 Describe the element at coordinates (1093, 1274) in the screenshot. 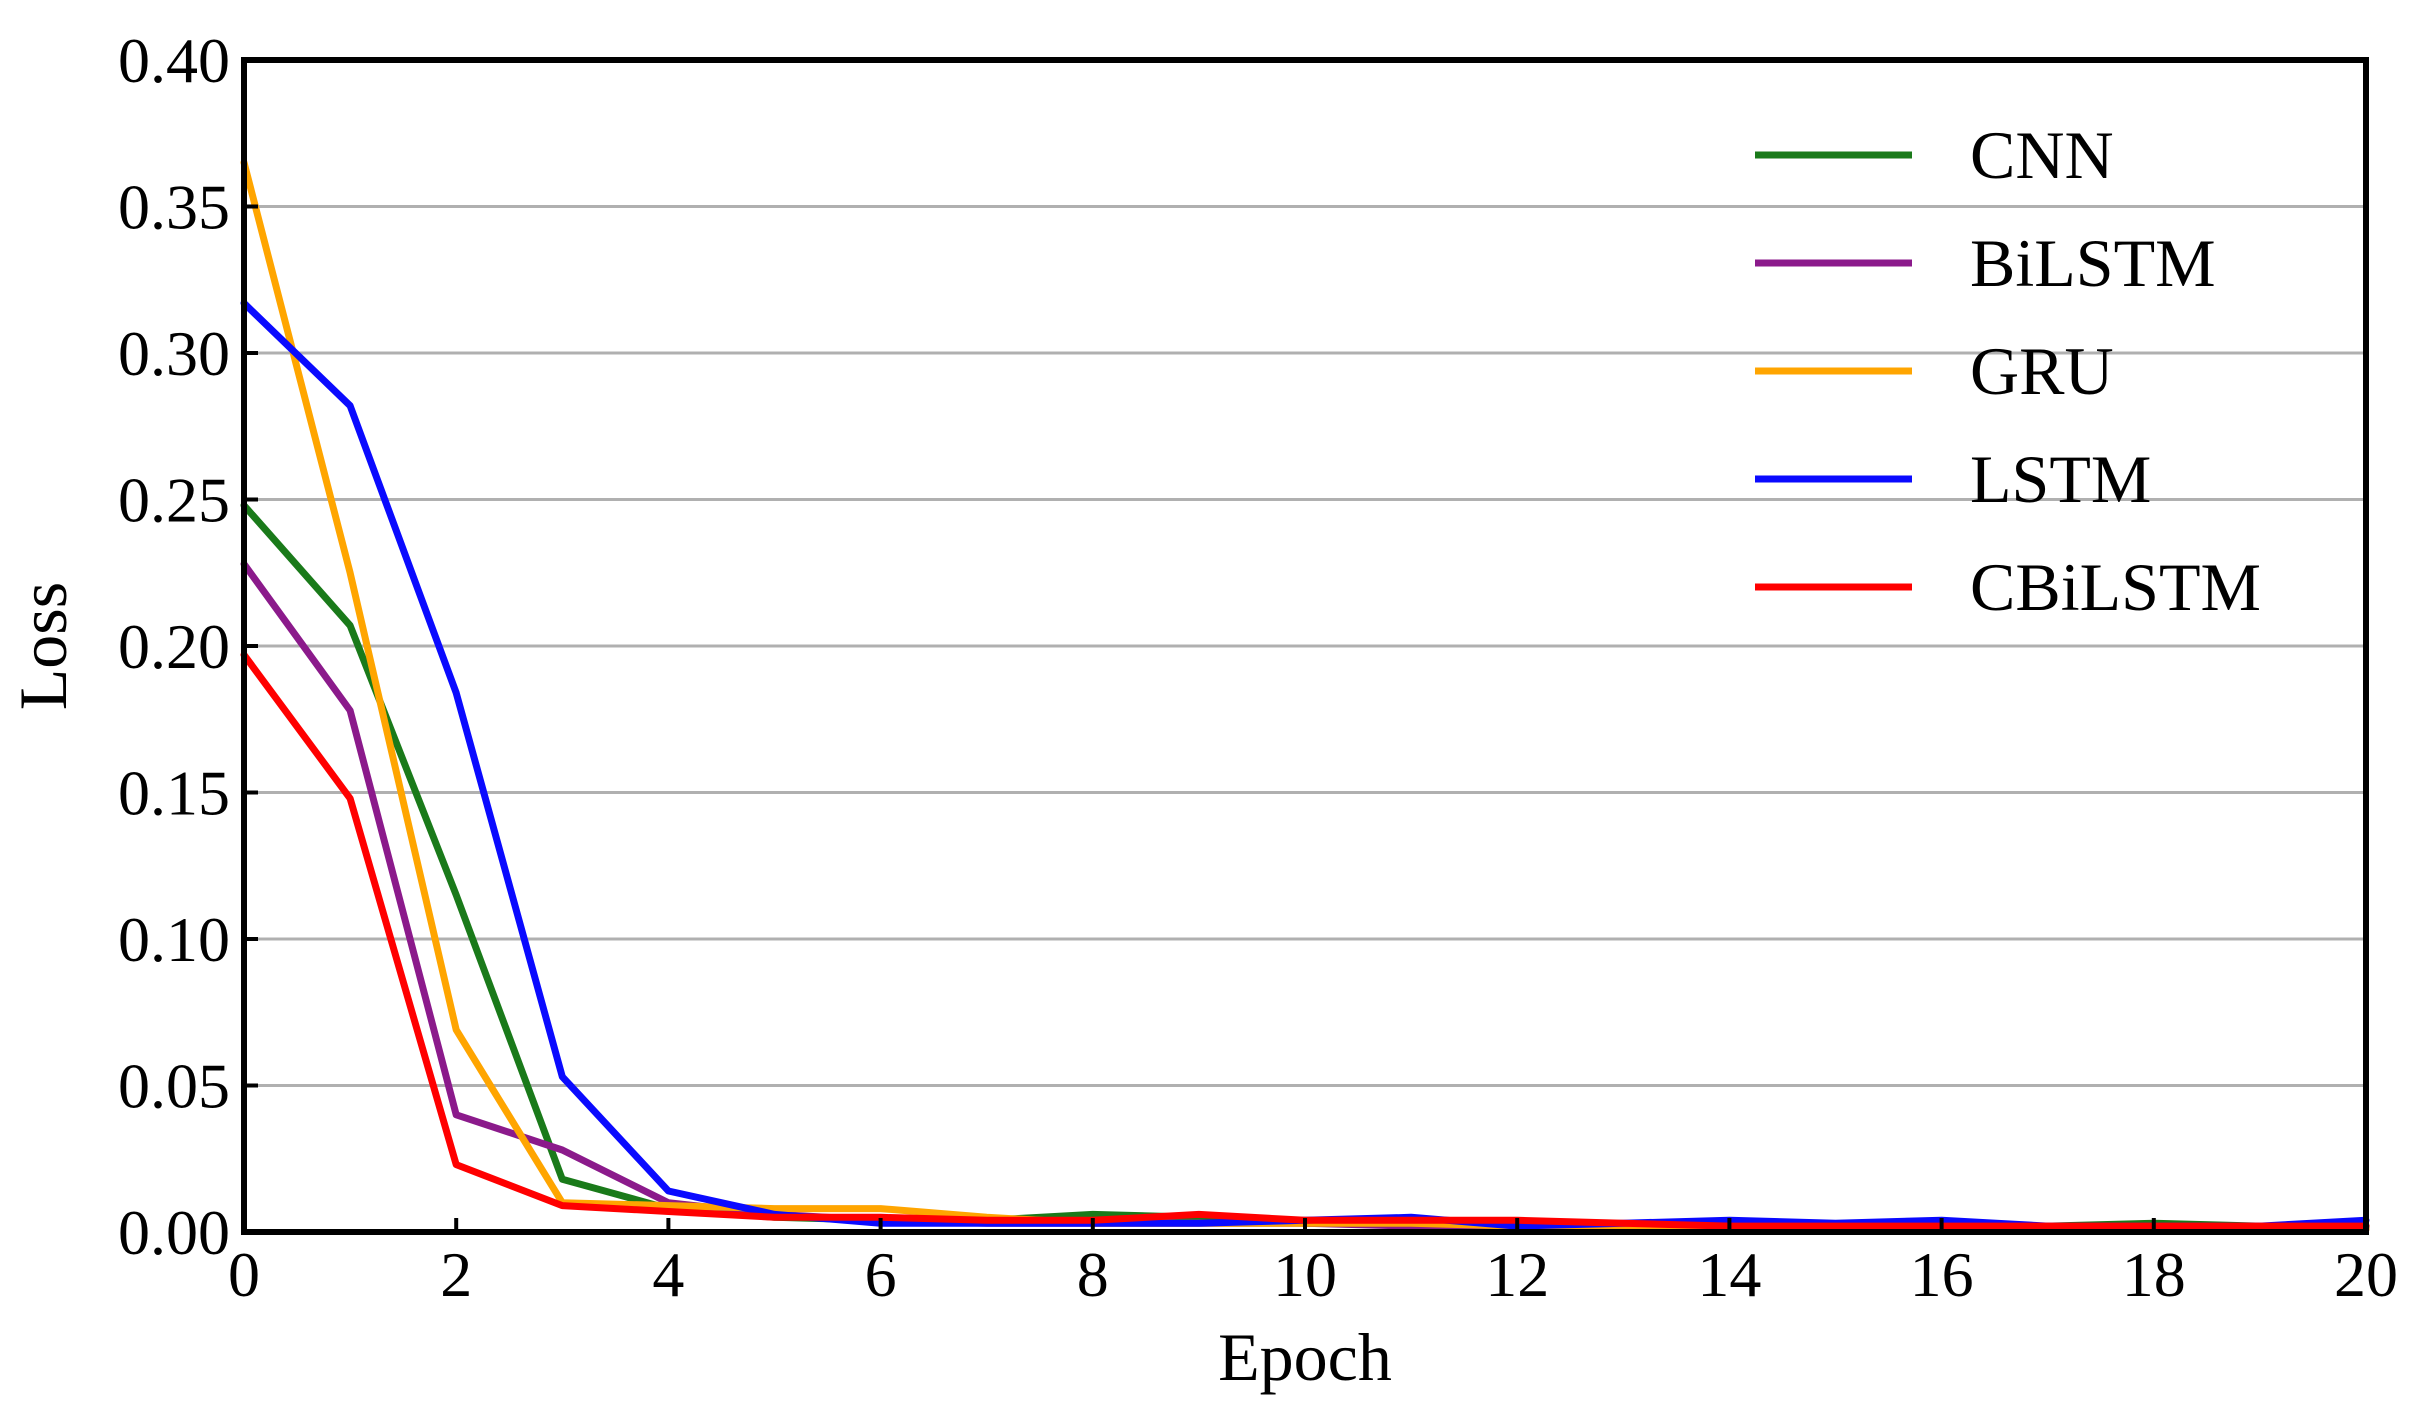

I see `x-tick-label: 8` at that location.